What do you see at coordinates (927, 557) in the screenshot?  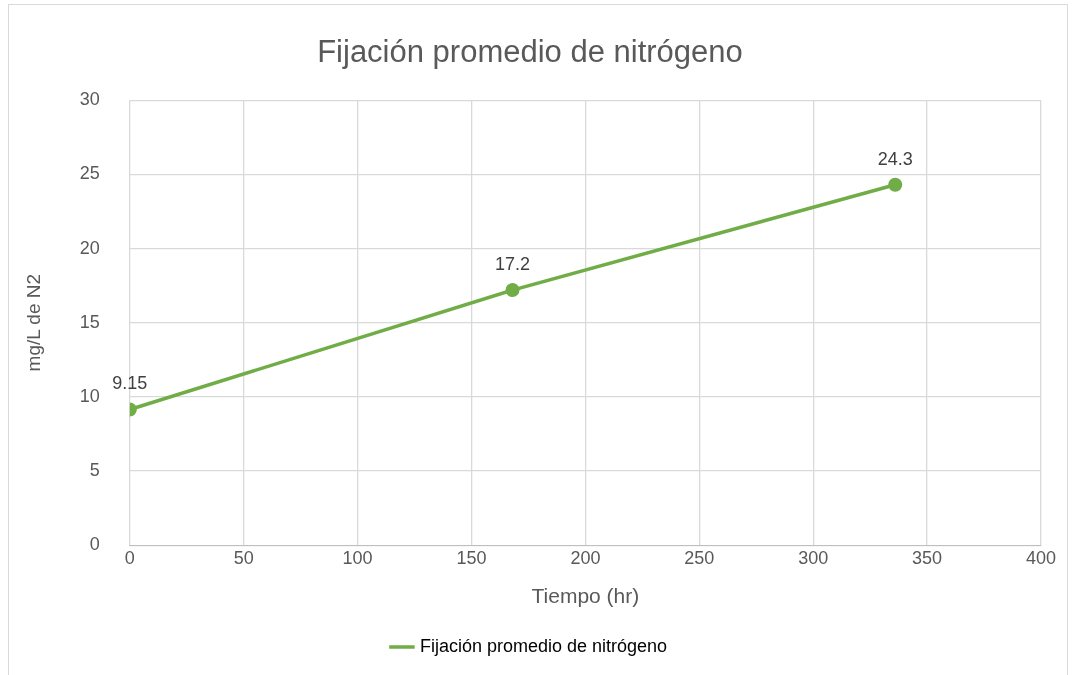 I see `x-tick-label: 350` at bounding box center [927, 557].